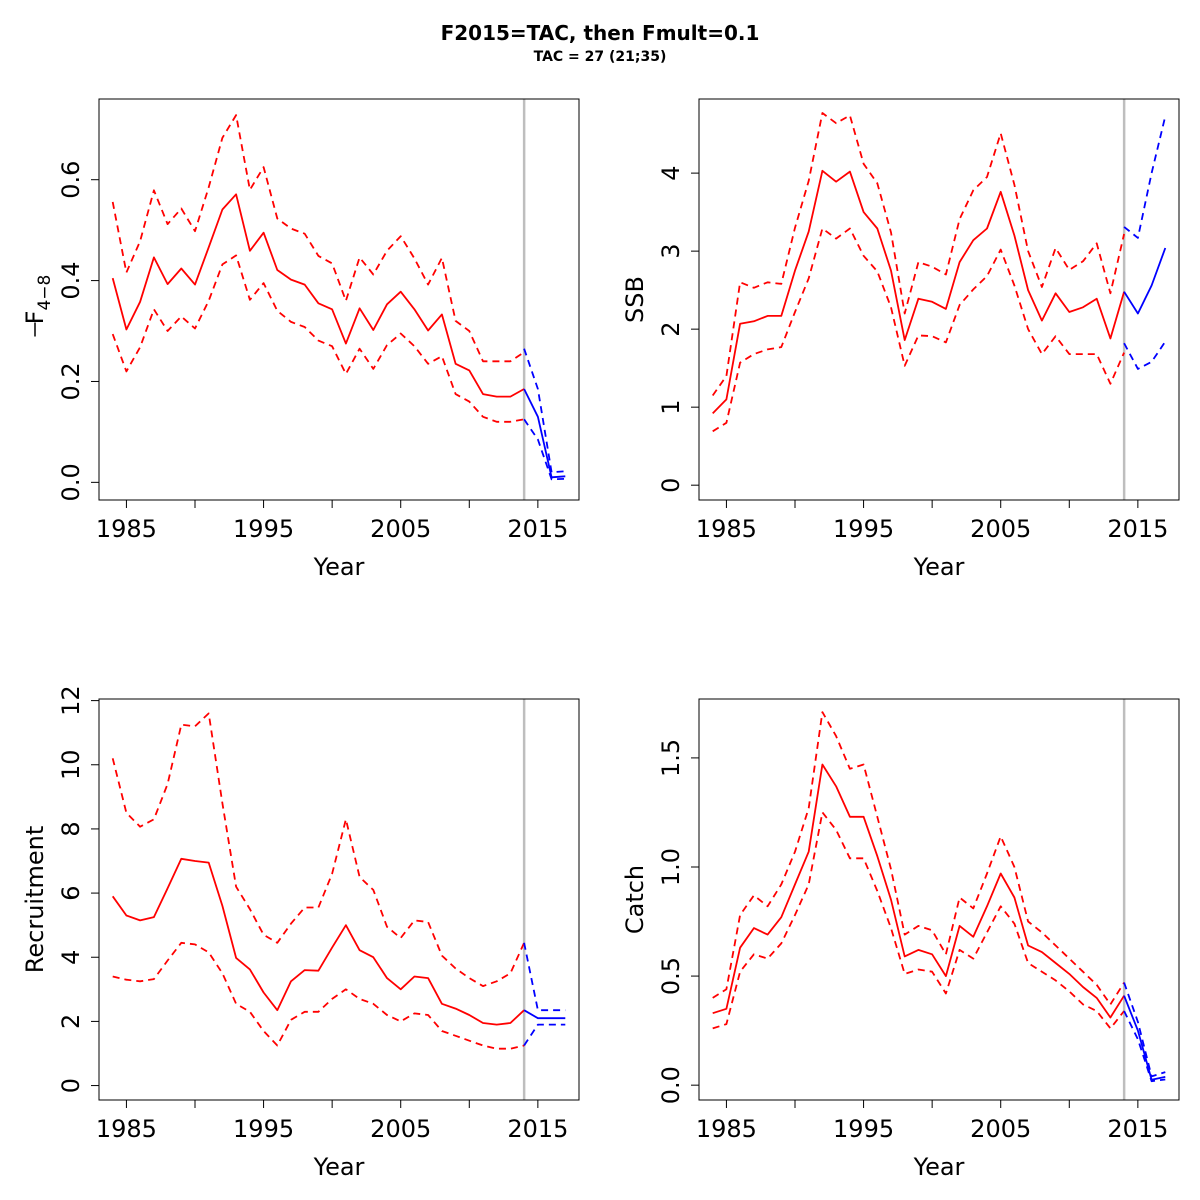  I want to click on chart-2-plot-frame, so click(339, 899).